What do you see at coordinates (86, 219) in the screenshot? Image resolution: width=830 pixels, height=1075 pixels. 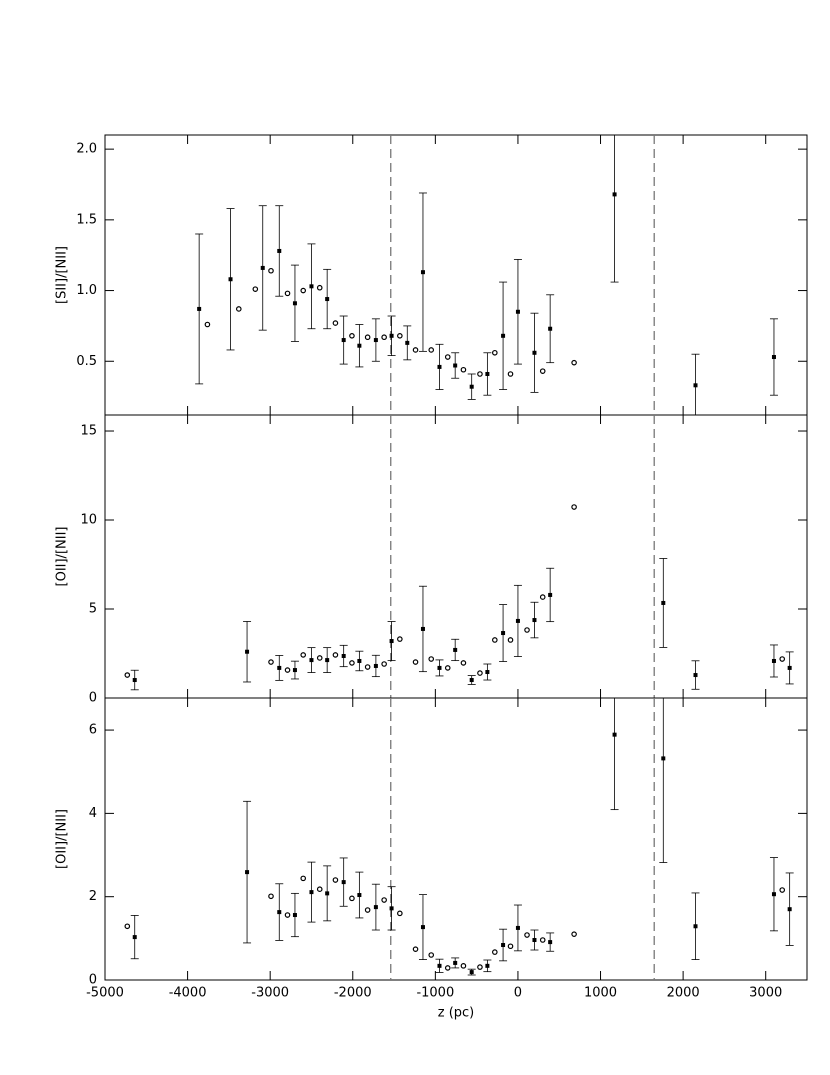 I see `y-tick-label: 1.5` at bounding box center [86, 219].